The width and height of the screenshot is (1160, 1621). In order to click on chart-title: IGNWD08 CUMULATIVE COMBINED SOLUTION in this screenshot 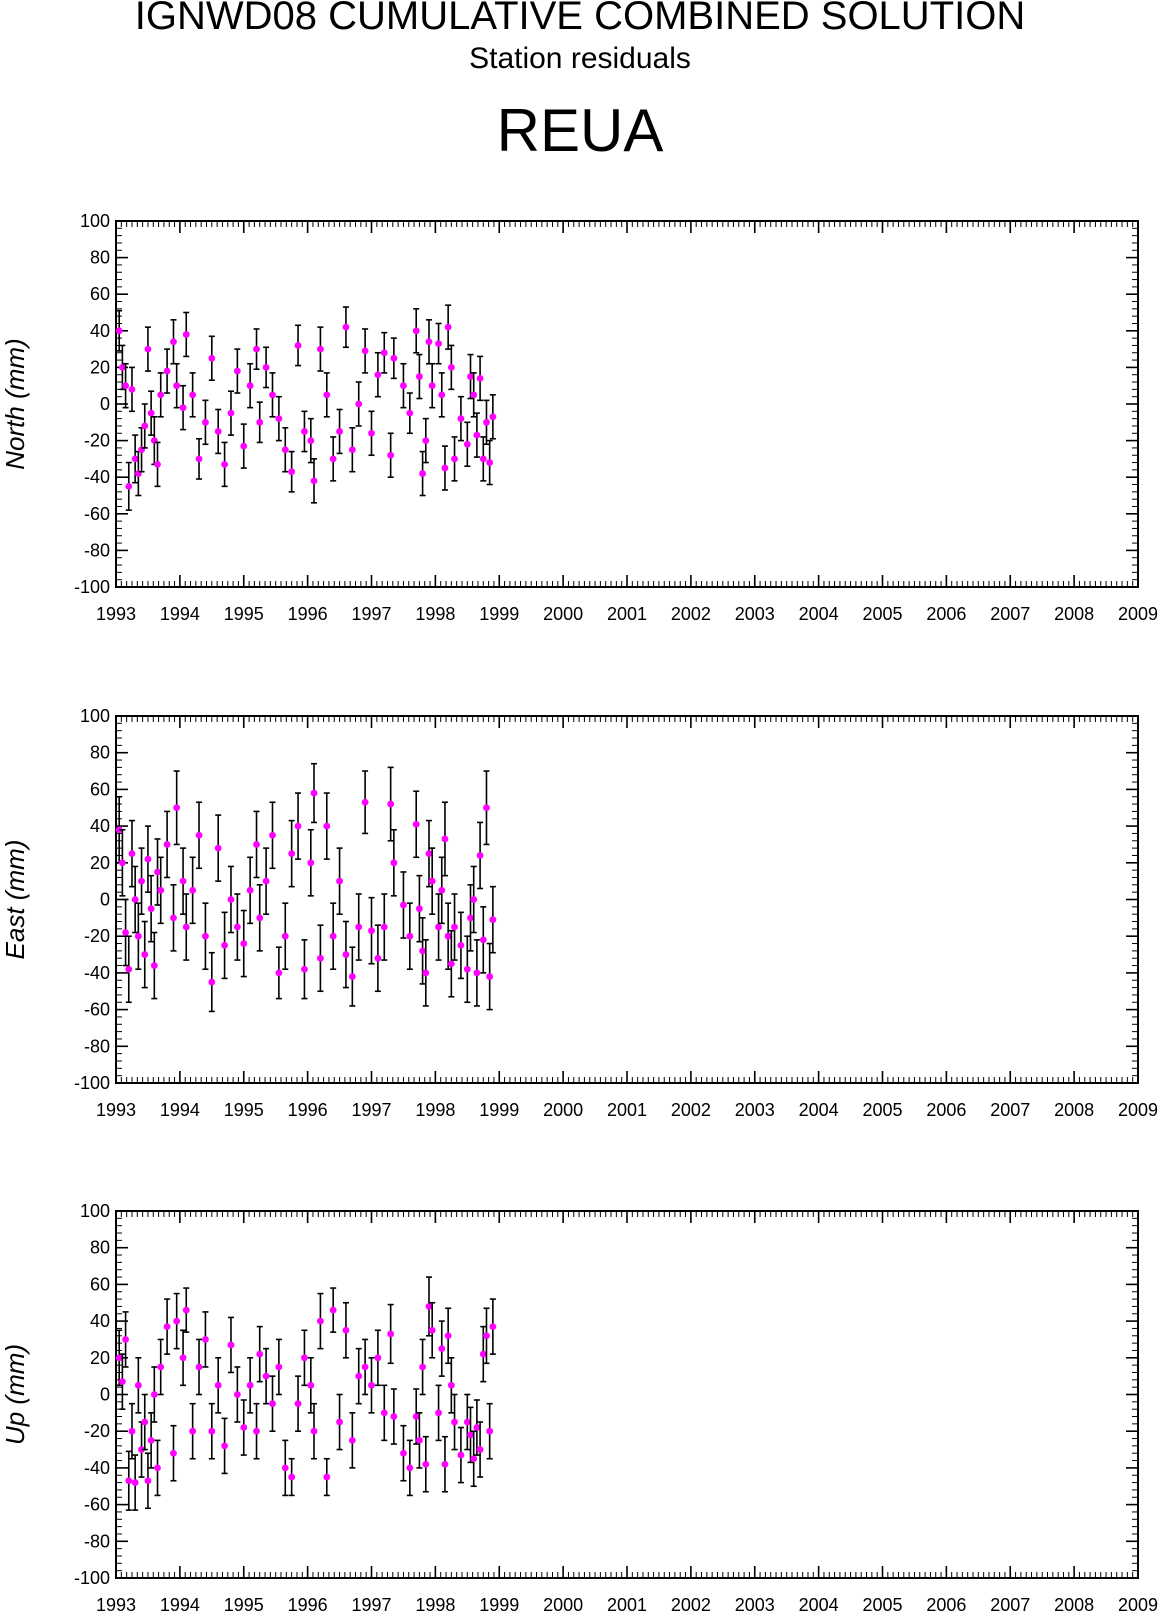, I will do `click(580, 19)`.